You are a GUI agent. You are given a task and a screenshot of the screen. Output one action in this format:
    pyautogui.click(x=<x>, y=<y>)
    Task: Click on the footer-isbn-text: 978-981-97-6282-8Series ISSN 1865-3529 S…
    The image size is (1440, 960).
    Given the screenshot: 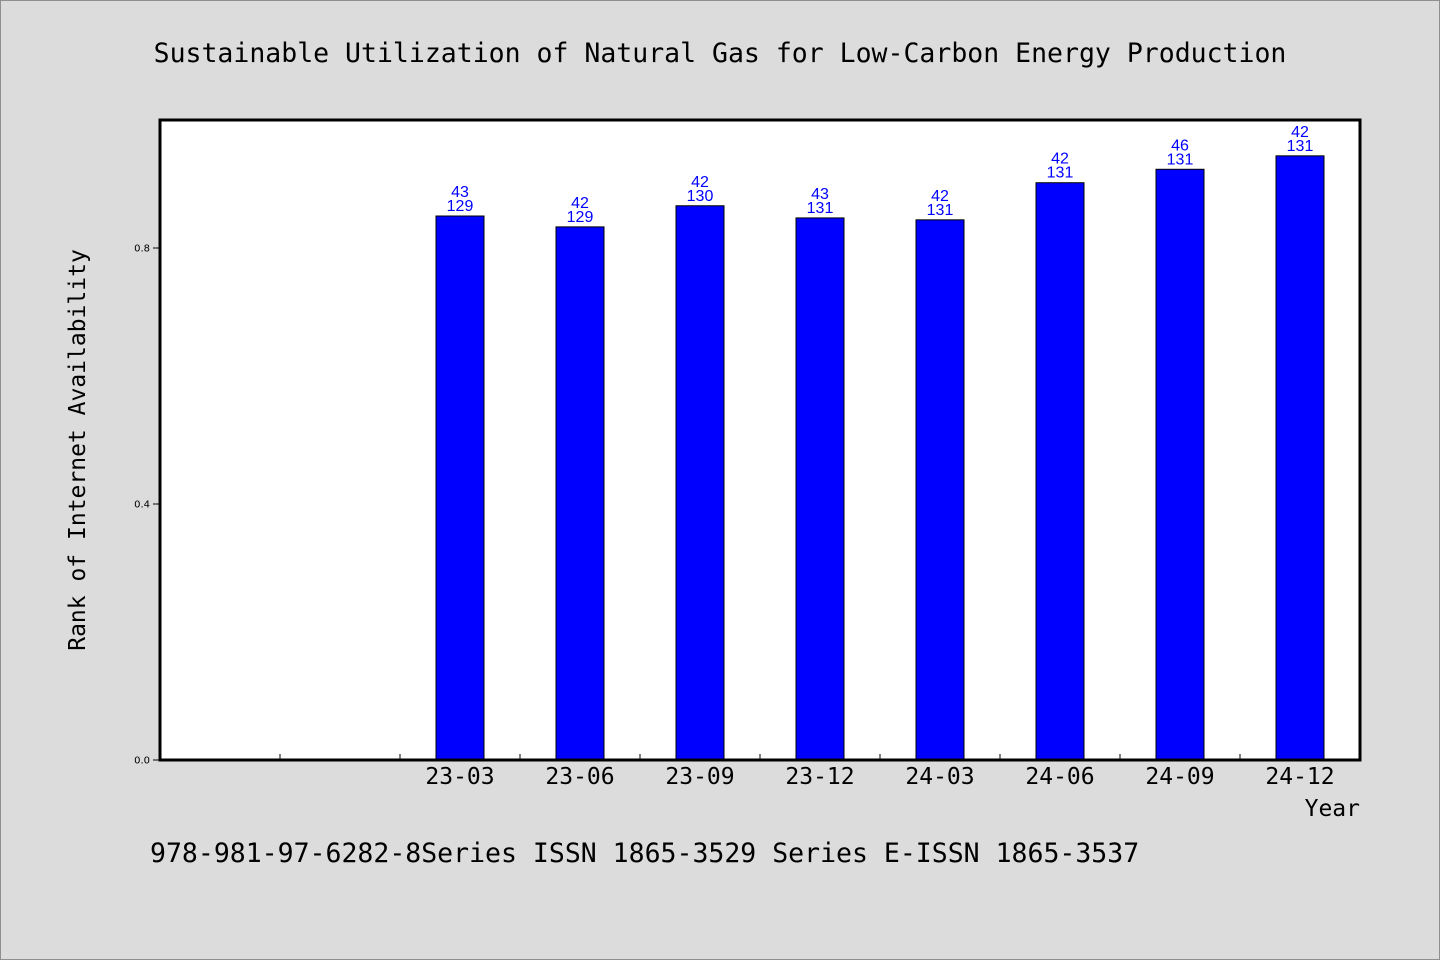 What is the action you would take?
    pyautogui.click(x=644, y=853)
    